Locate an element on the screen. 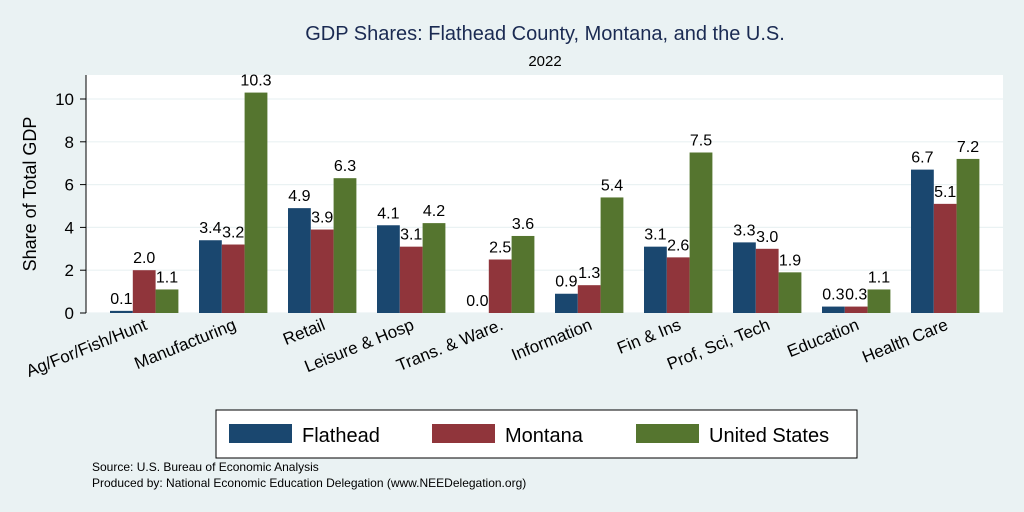 The height and width of the screenshot is (512, 1024). bar-montana-prof-sci-tech is located at coordinates (767, 280).